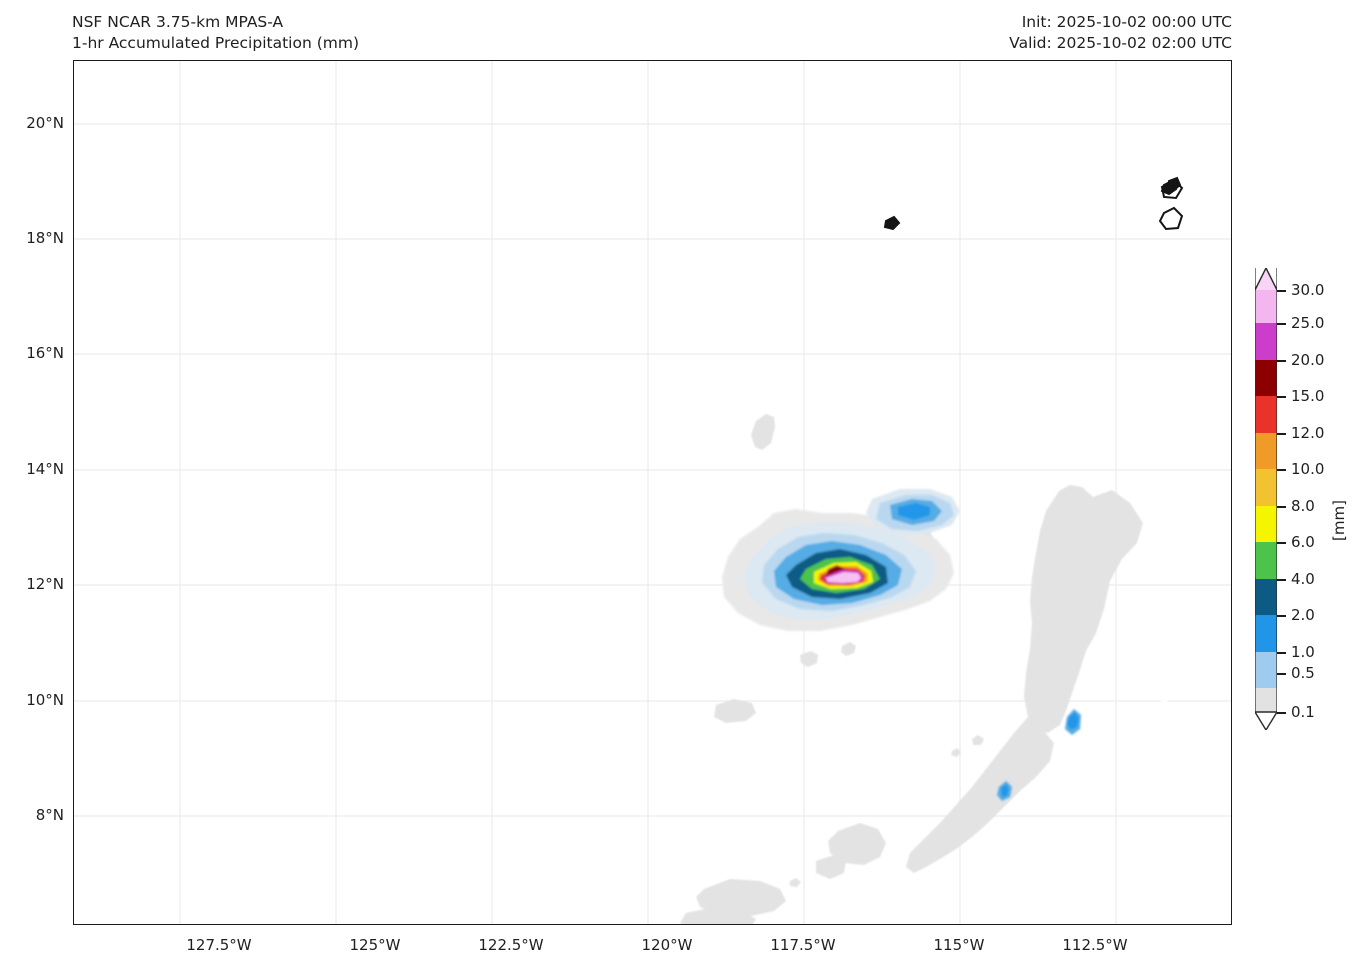 This screenshot has width=1366, height=977. I want to click on small-island-outlines, so click(1033, 203).